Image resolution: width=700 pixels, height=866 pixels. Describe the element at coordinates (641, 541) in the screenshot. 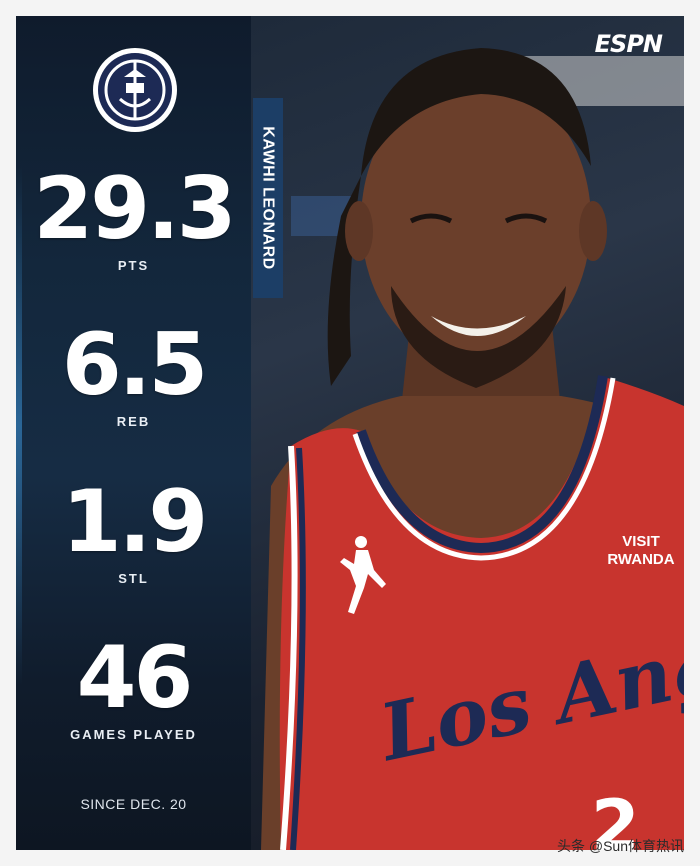

I see `sponsor-line1: VISIT` at that location.